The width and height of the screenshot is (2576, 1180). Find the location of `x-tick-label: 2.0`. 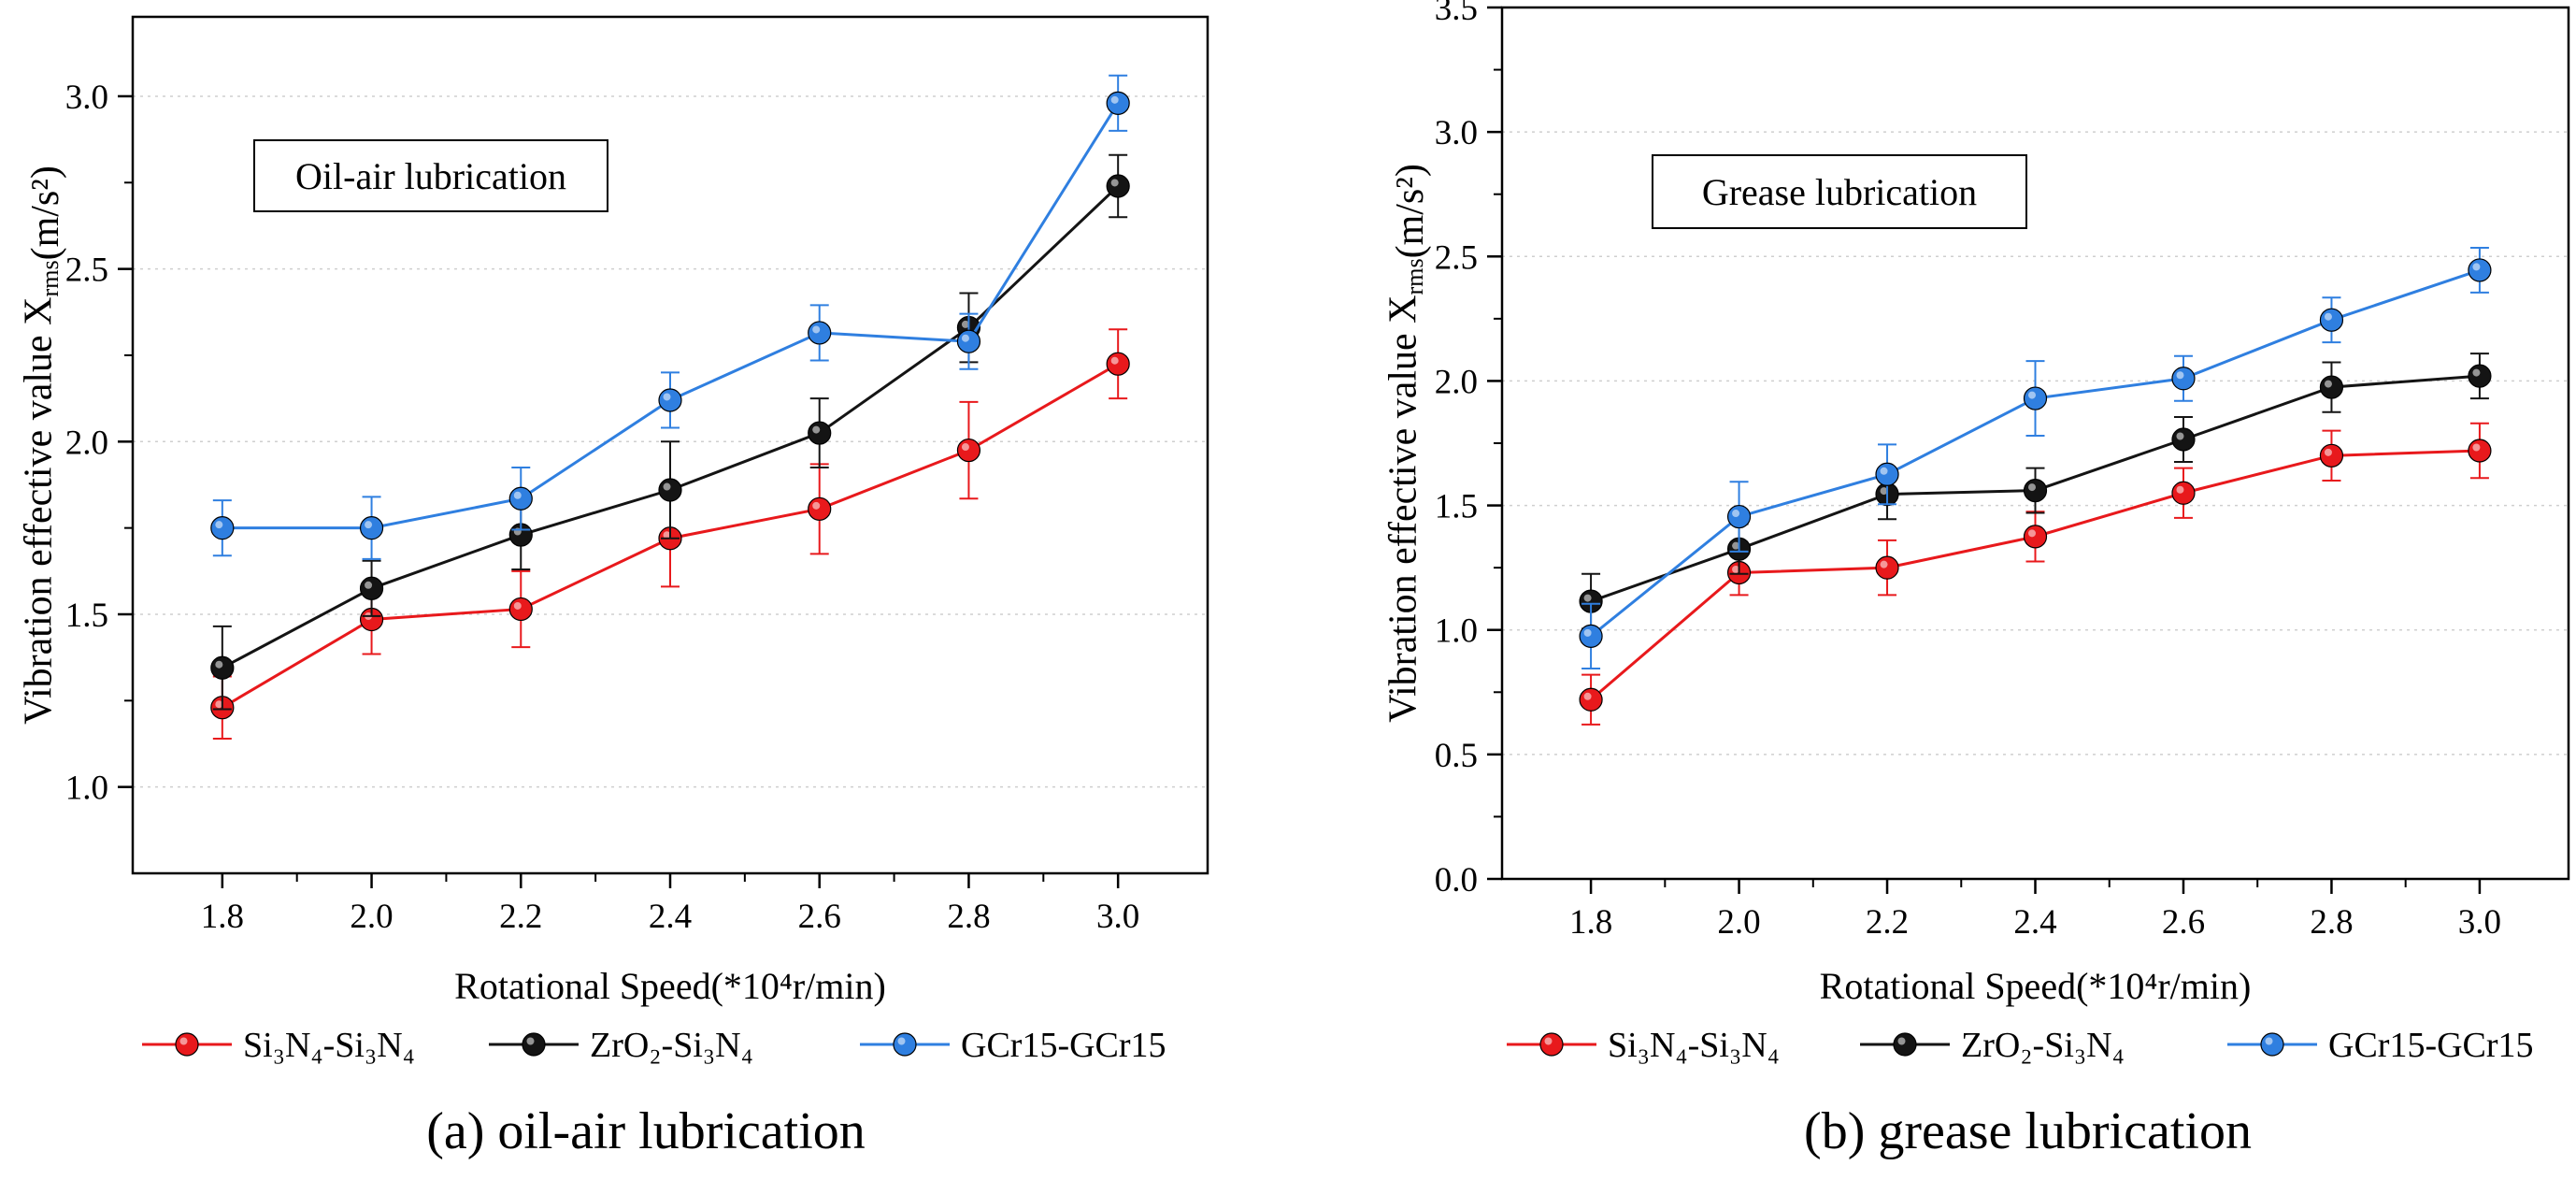

x-tick-label: 2.0 is located at coordinates (1738, 922).